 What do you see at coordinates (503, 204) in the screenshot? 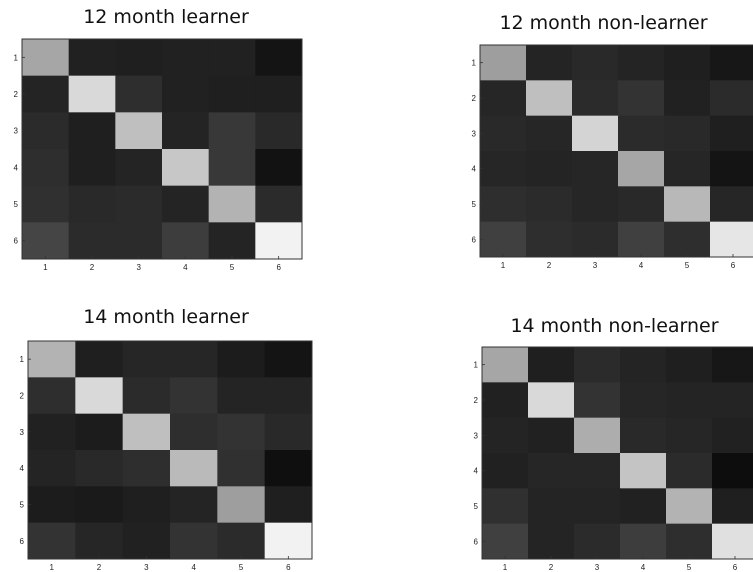
I see `heatmap-cell-r5-c1` at bounding box center [503, 204].